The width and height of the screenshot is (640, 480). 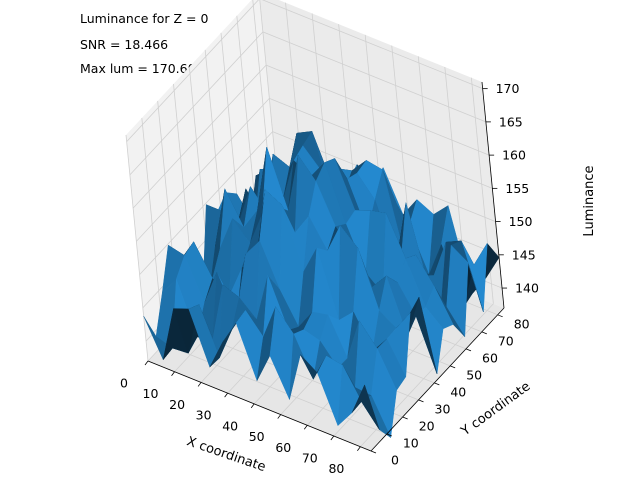 I want to click on x-tick-label: 10, so click(x=151, y=393).